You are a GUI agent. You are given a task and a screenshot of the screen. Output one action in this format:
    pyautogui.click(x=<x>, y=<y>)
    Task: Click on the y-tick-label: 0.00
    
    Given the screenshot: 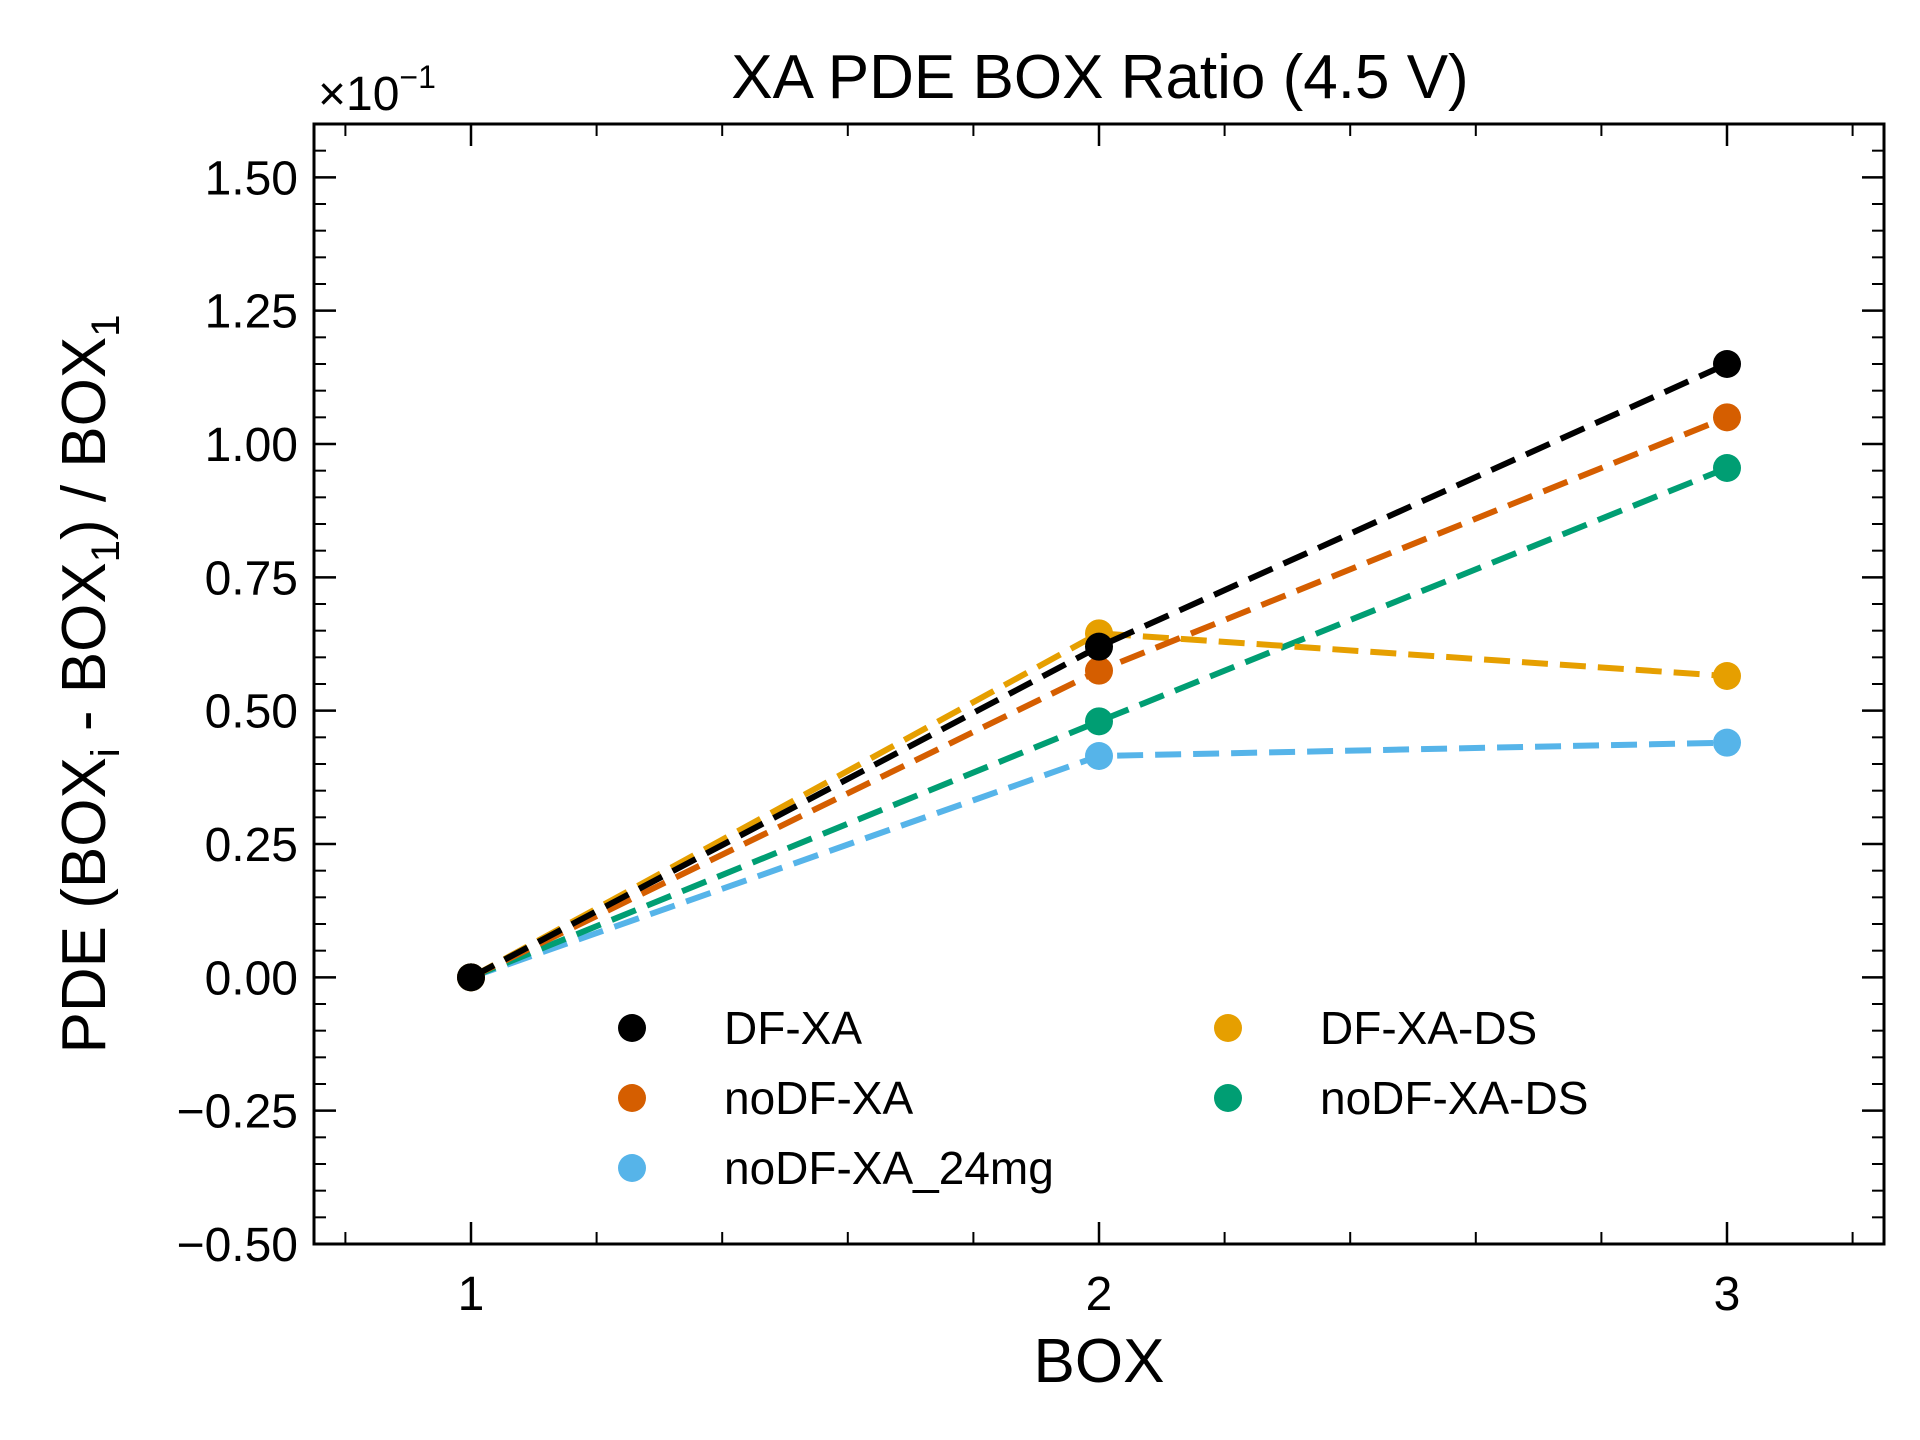 What is the action you would take?
    pyautogui.click(x=251, y=978)
    